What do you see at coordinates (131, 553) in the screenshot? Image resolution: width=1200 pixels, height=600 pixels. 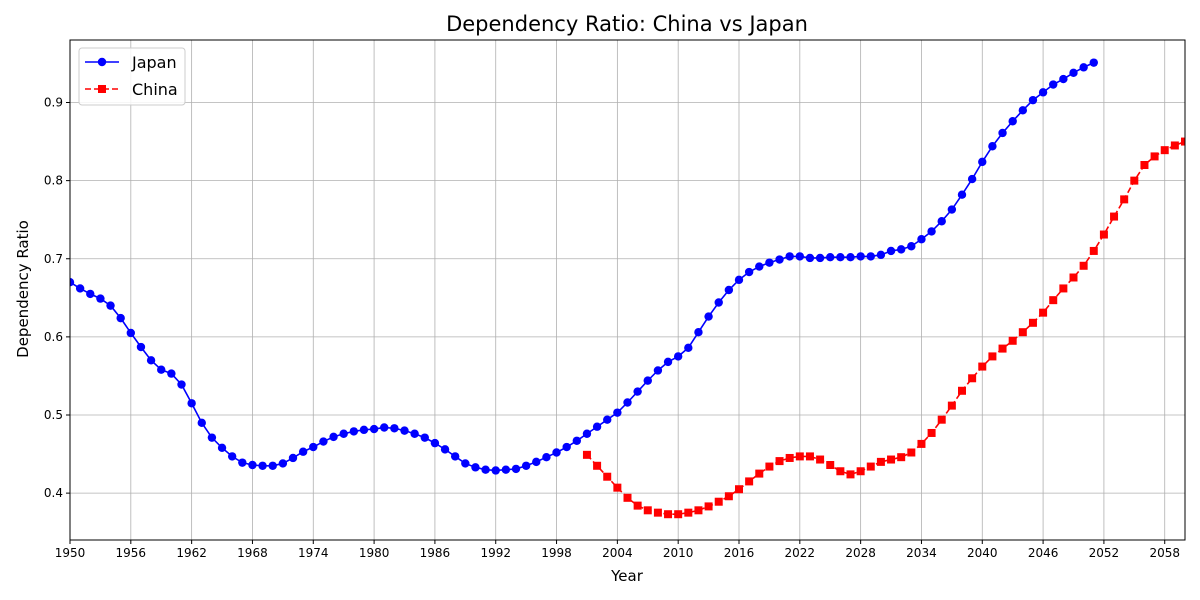 I see `x-tick-label: 1956` at bounding box center [131, 553].